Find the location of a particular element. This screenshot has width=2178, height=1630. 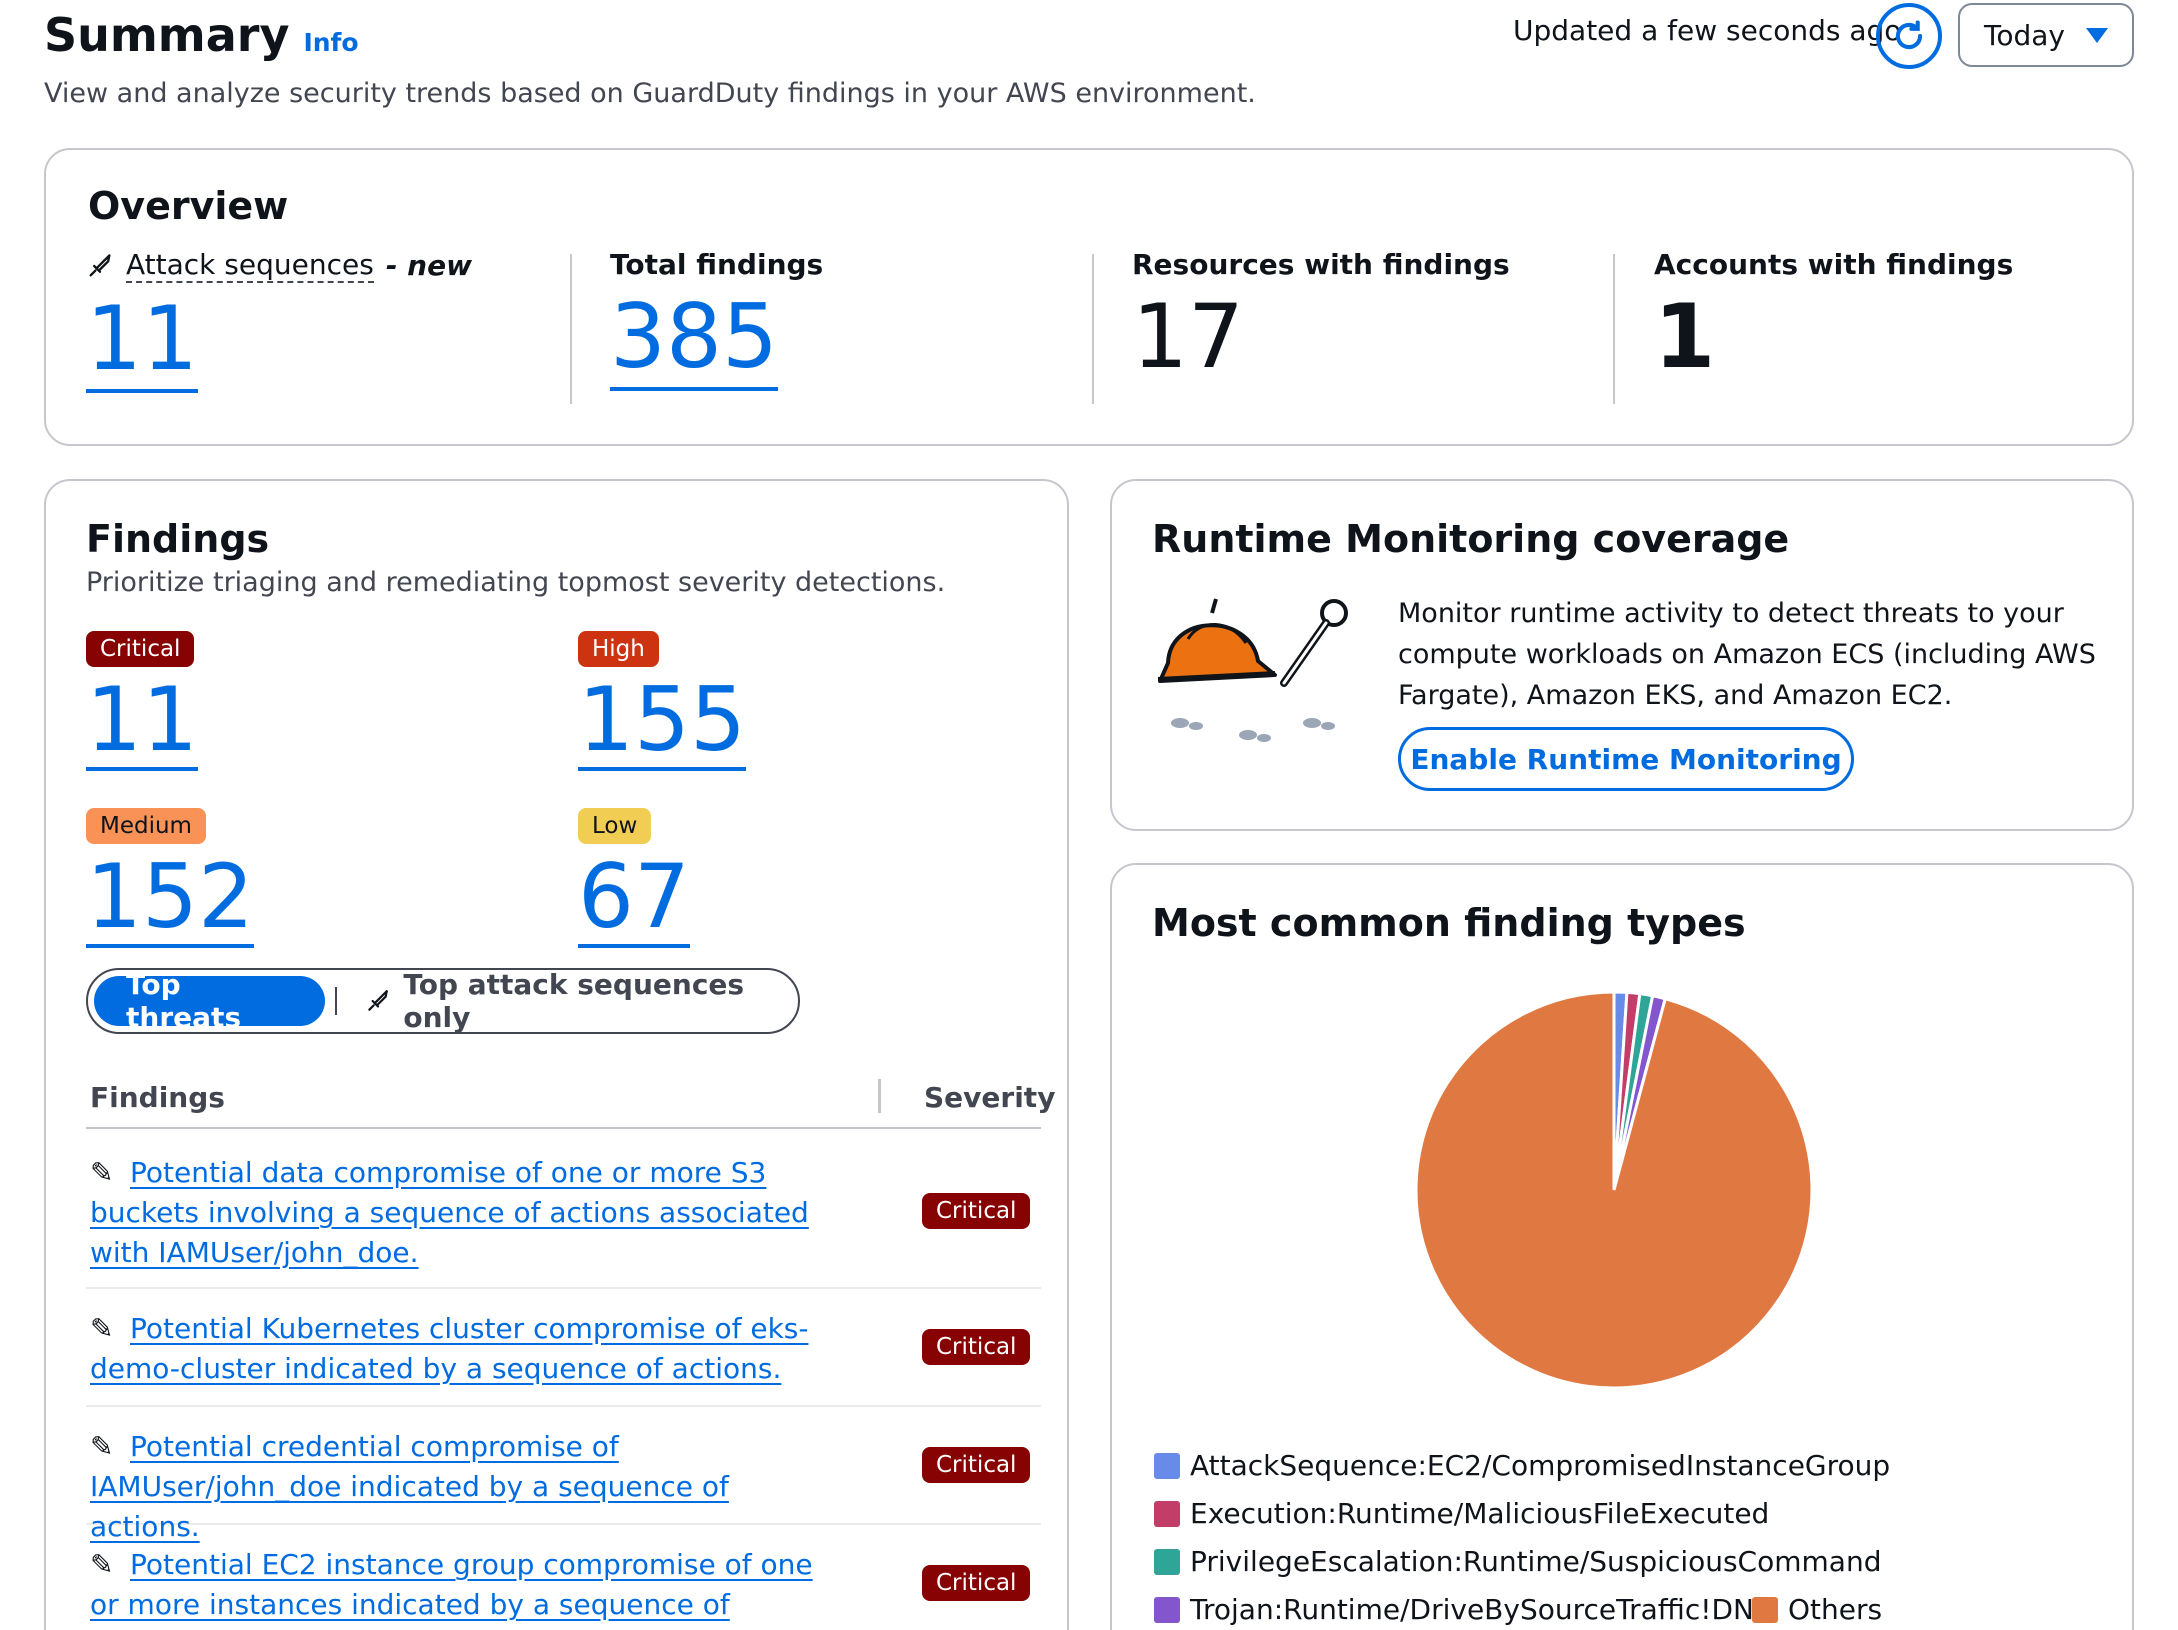

legend-item: Others is located at coordinates (1817, 1609).